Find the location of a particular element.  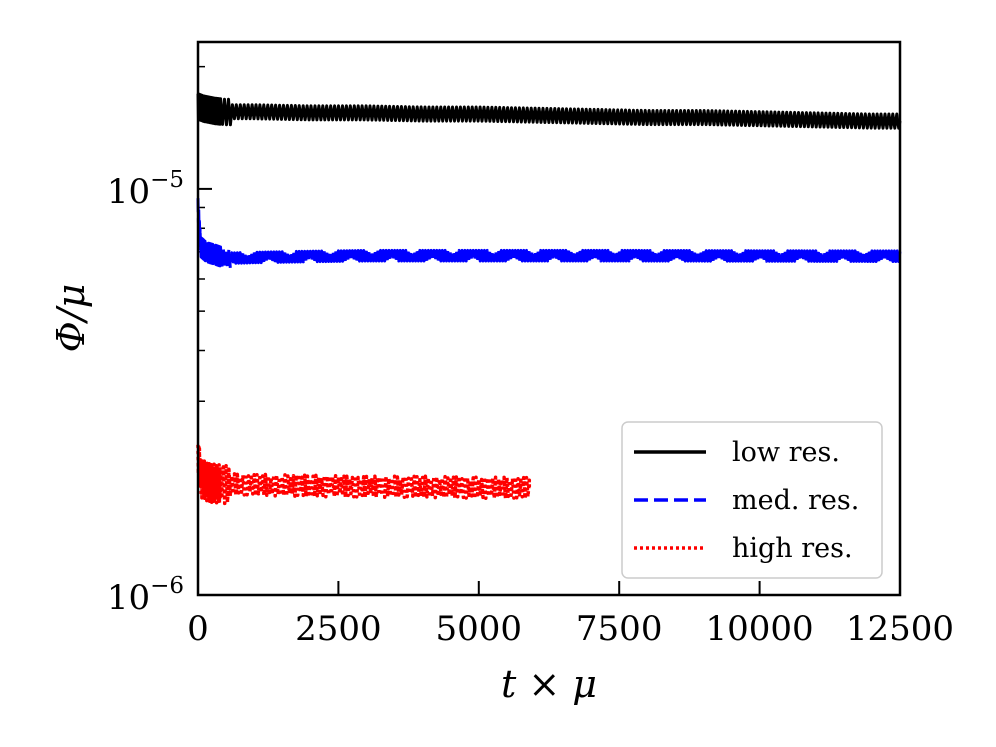

legend-label: high res. is located at coordinates (792, 548).